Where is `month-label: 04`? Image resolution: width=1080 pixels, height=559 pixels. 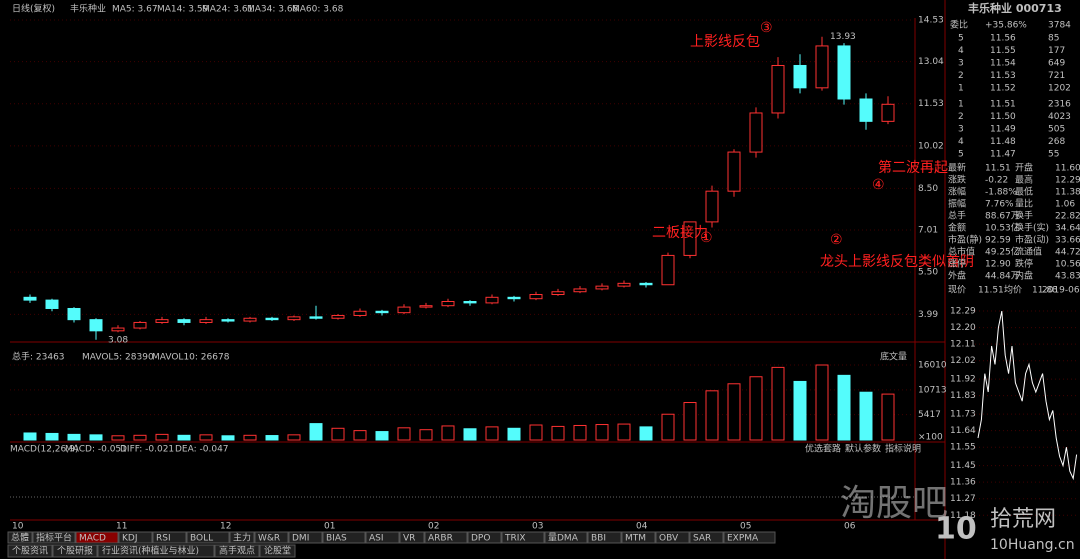 month-label: 04 is located at coordinates (642, 527).